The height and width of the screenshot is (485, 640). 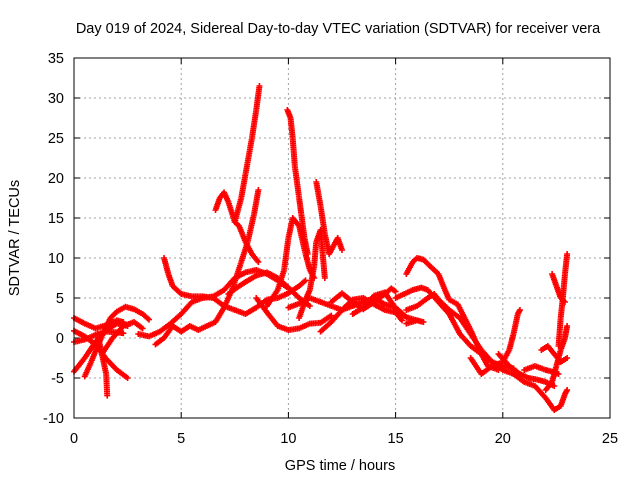 What do you see at coordinates (181, 439) in the screenshot?
I see `x-tick-label: 5` at bounding box center [181, 439].